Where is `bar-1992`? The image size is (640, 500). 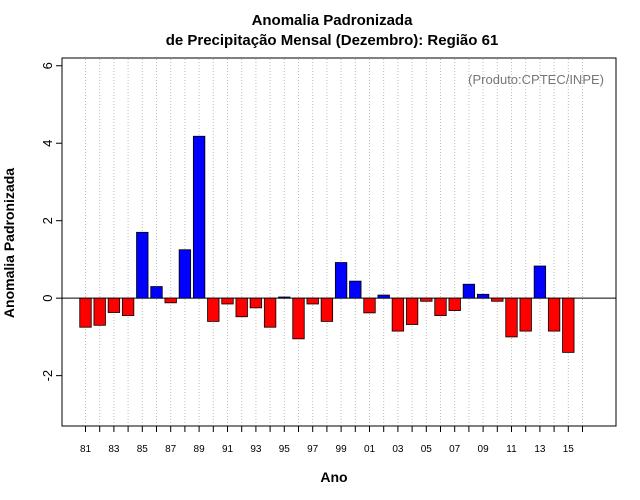 bar-1992 is located at coordinates (241, 307).